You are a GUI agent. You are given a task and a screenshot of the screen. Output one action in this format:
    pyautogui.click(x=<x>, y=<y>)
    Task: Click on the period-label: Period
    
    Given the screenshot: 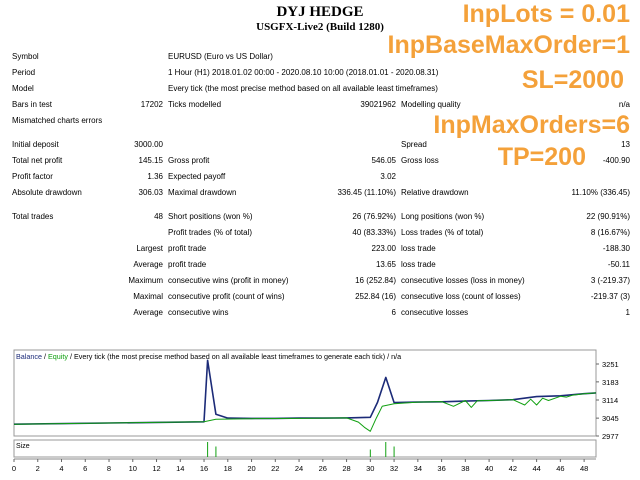 What is the action you would take?
    pyautogui.click(x=24, y=72)
    